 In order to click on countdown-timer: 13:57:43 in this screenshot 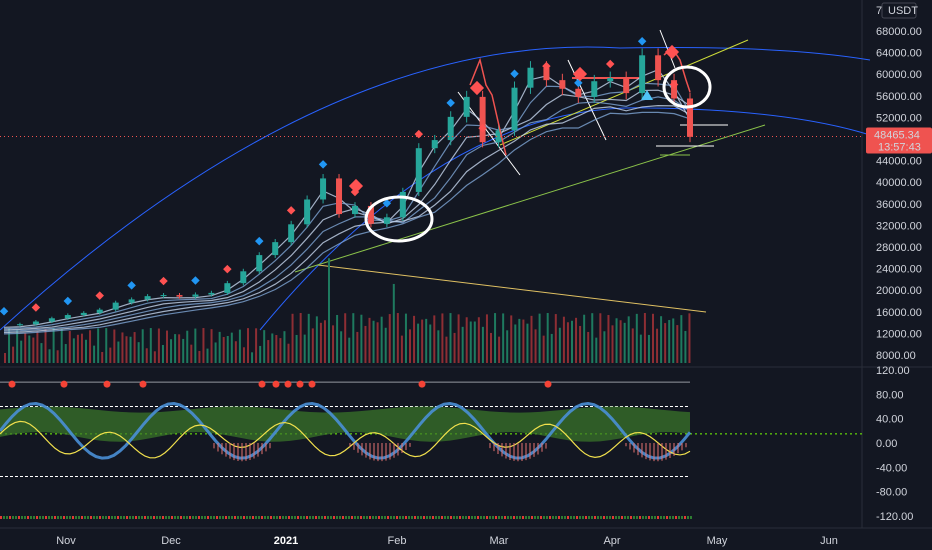, I will do `click(899, 147)`.